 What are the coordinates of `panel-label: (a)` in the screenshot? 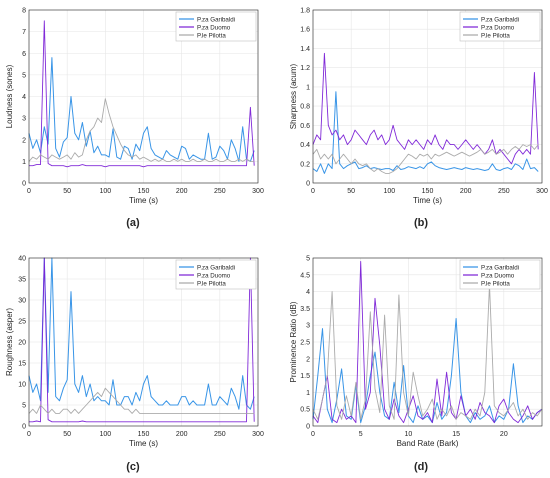 It's located at (133, 223).